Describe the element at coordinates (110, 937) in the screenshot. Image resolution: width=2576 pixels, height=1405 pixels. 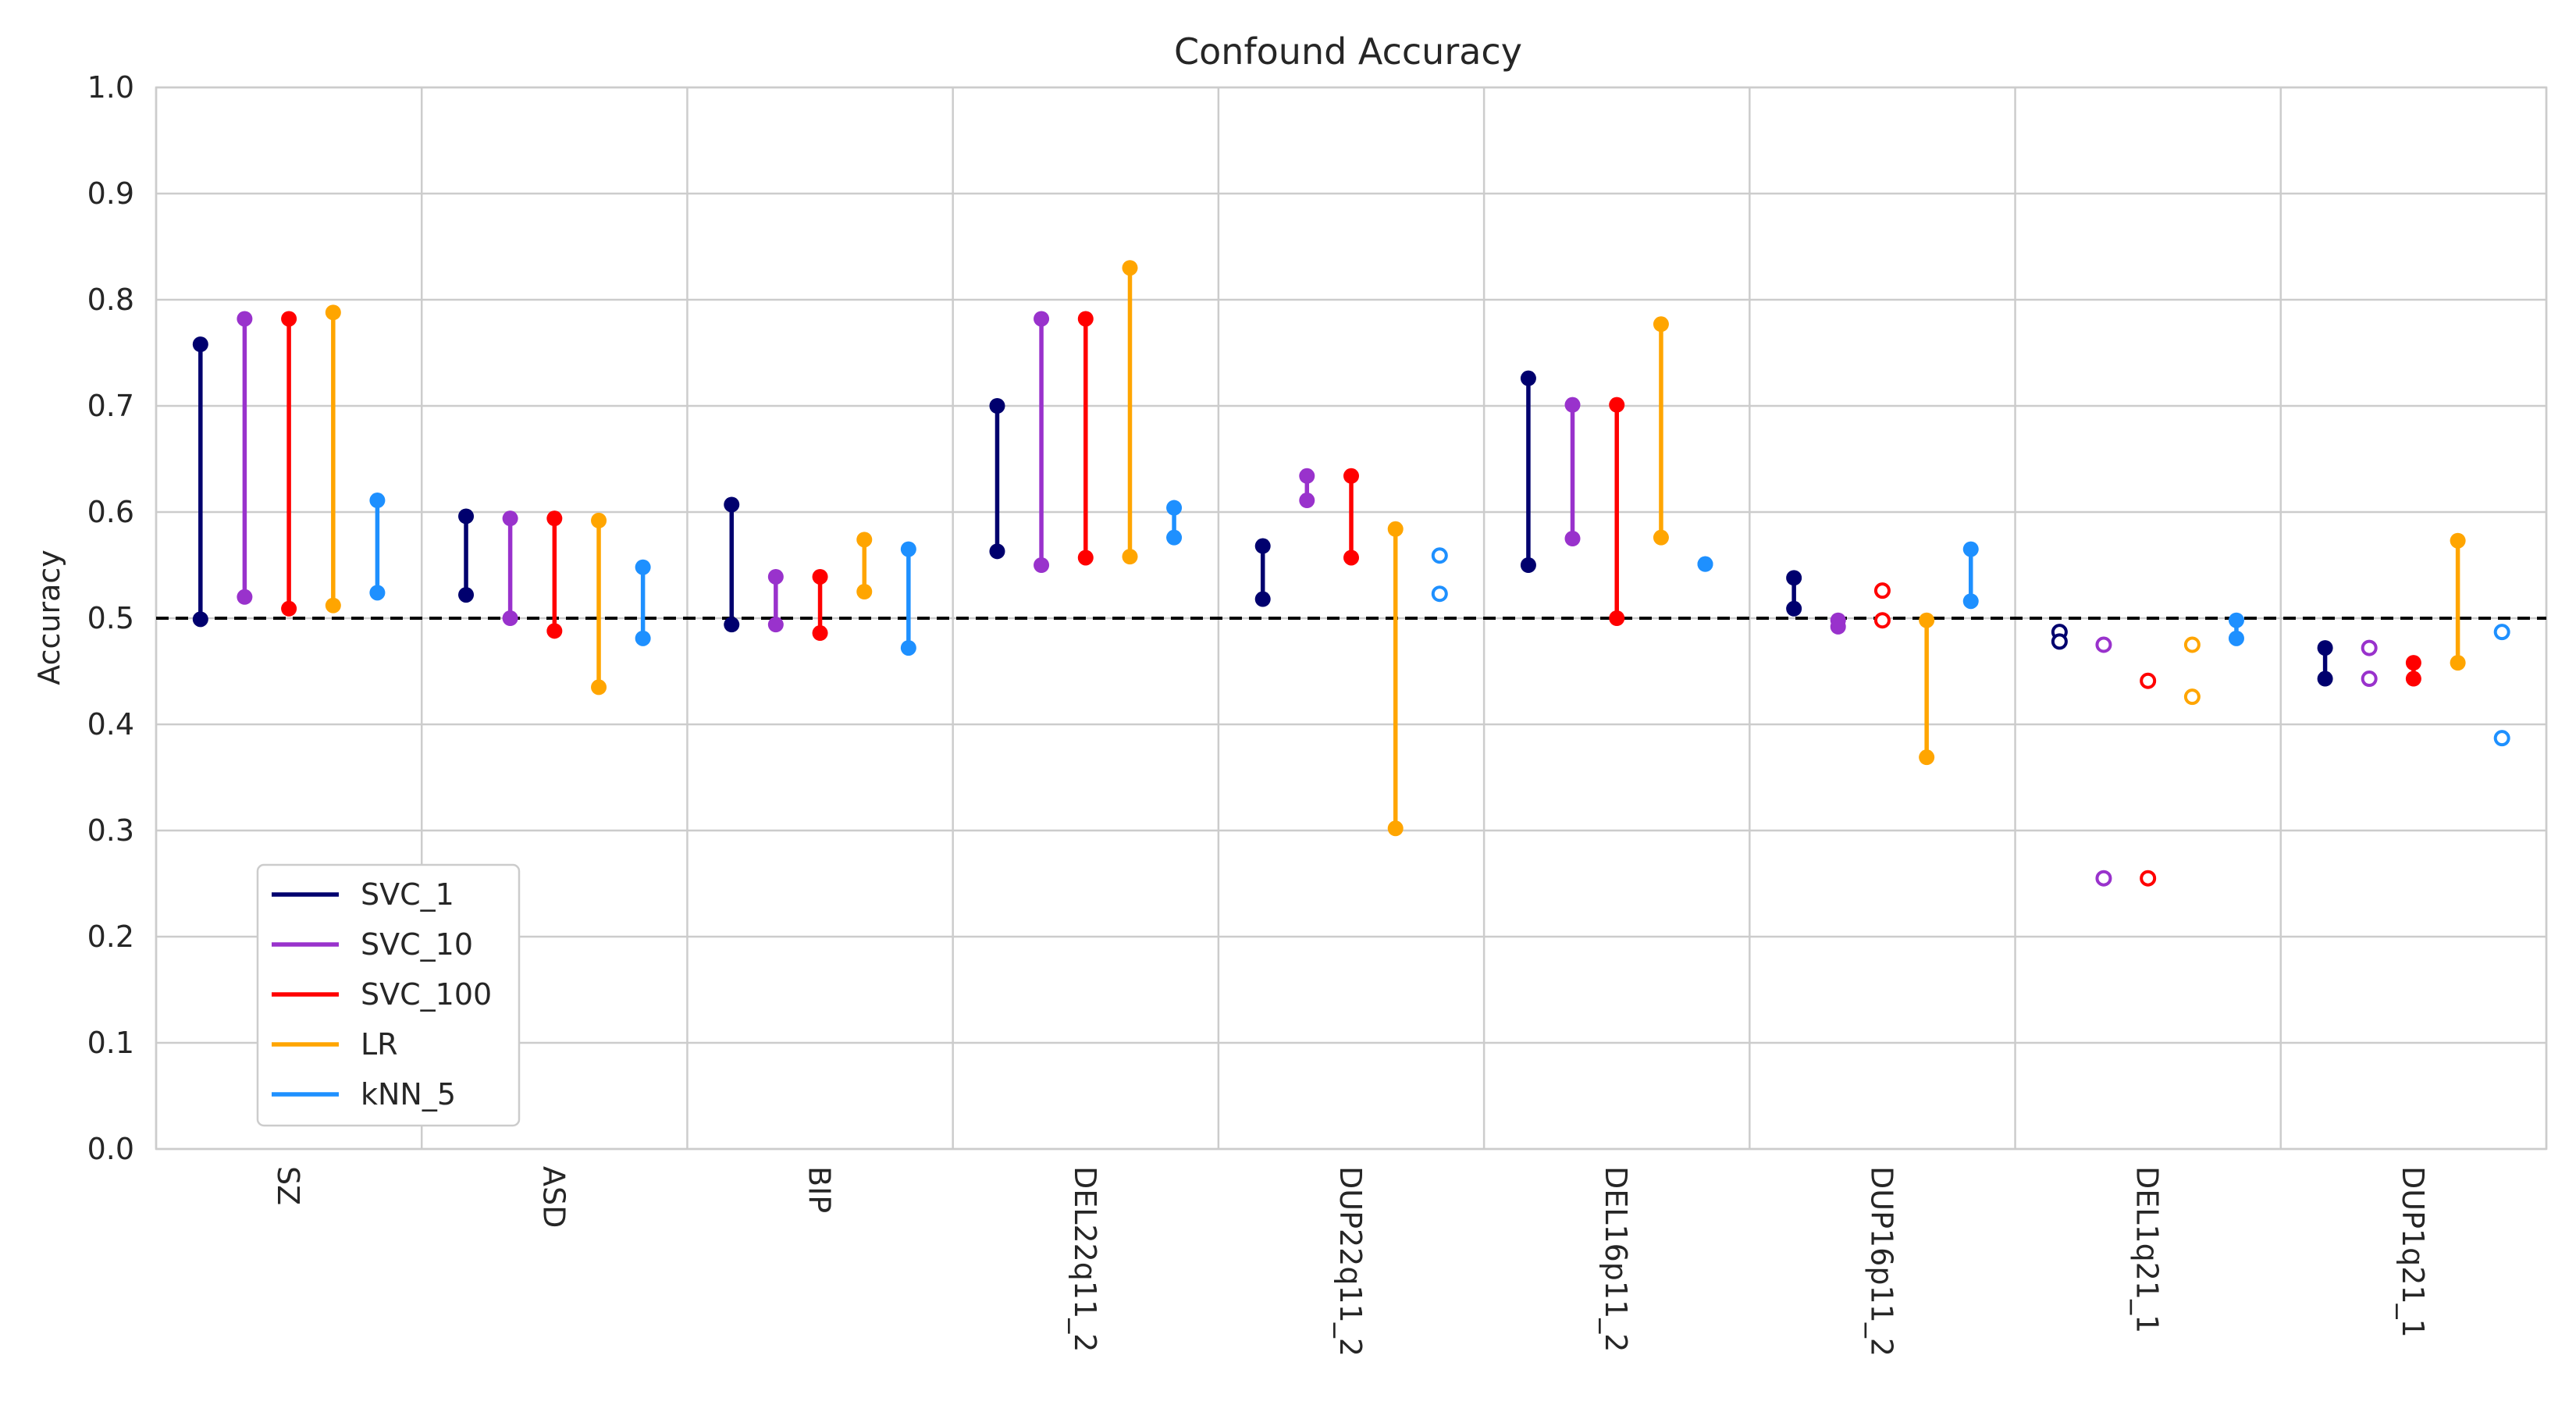
I see `y-tick-label: 0.2` at that location.